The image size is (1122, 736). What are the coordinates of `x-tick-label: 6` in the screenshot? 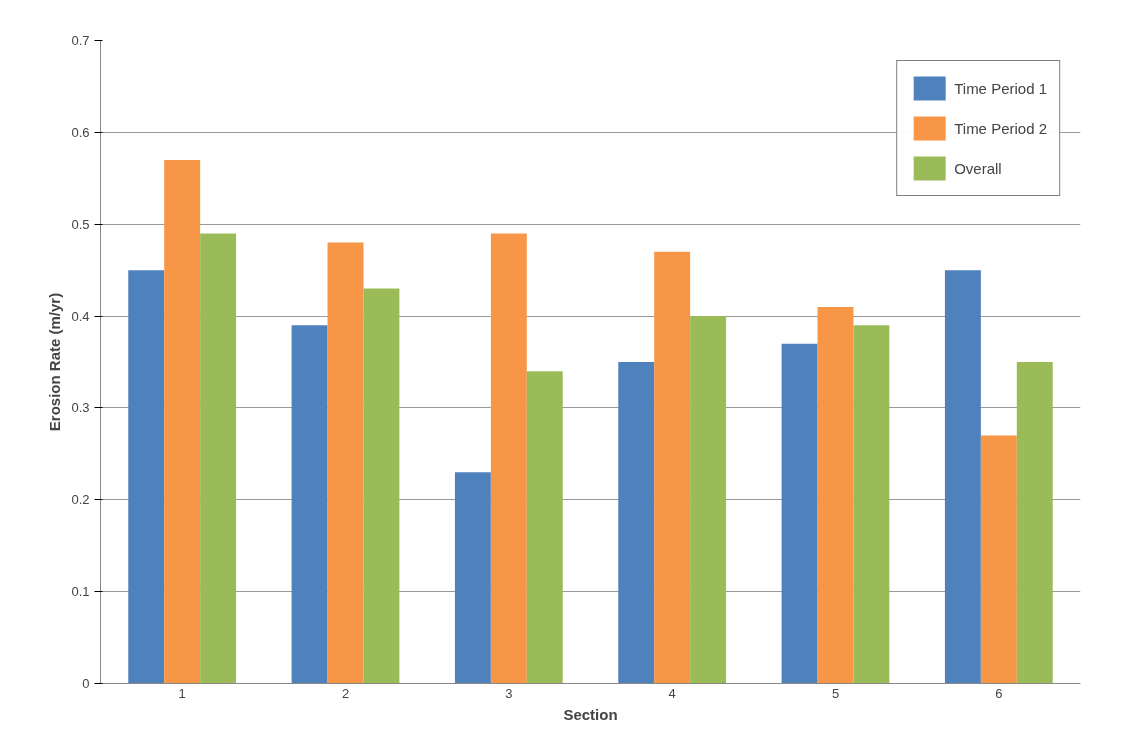 It's located at (999, 693).